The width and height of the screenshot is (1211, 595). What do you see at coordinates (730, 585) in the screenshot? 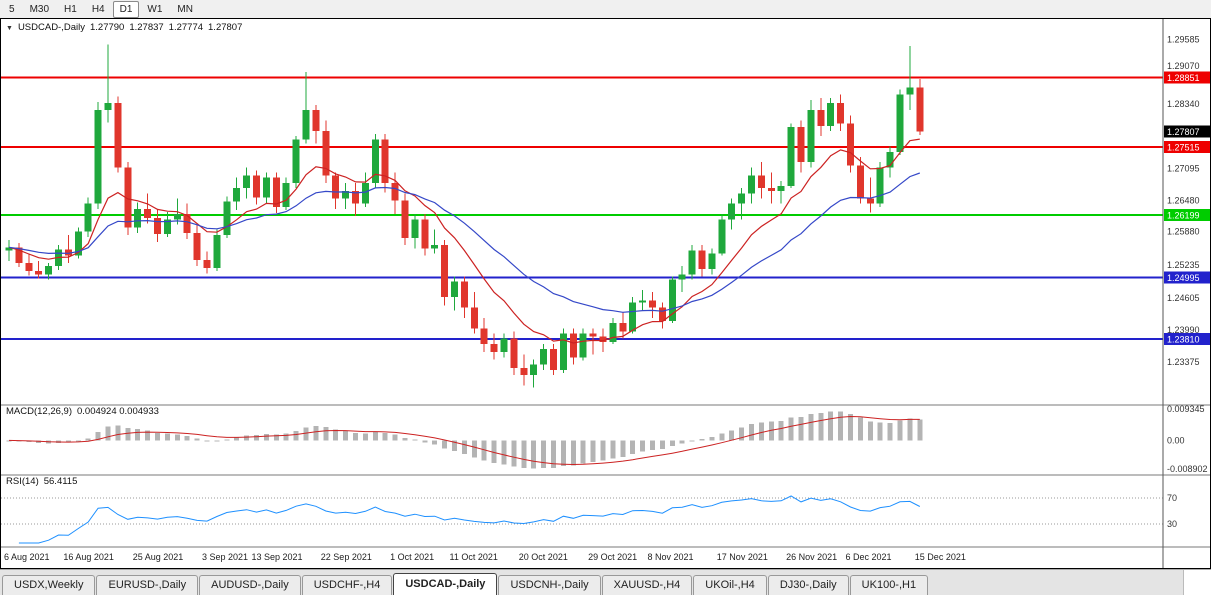
I see `tab-ukoil-h4: UKOil-,H4` at bounding box center [730, 585].